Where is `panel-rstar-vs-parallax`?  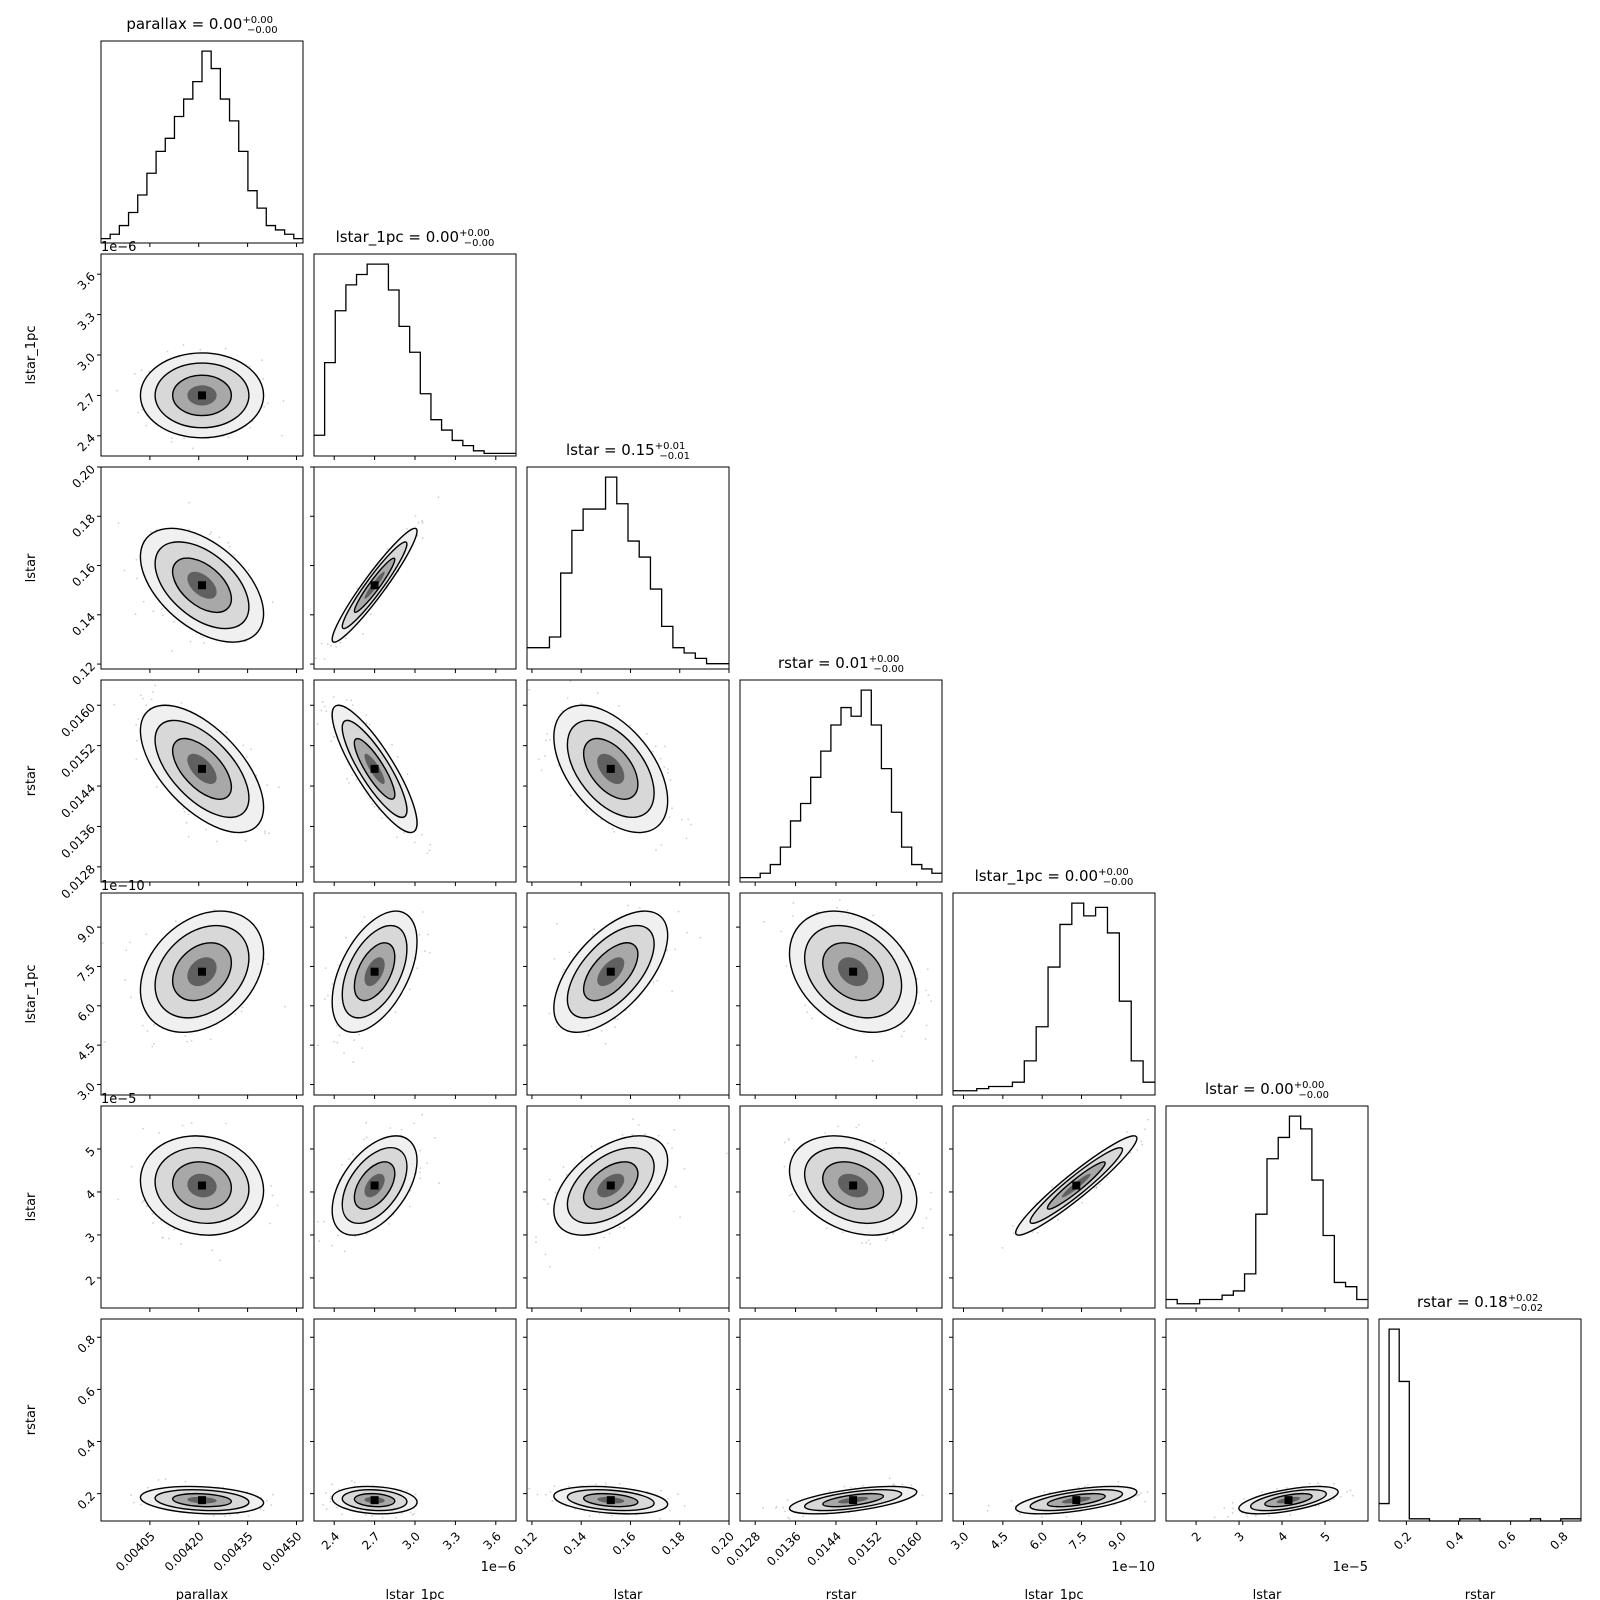
panel-rstar-vs-parallax is located at coordinates (202, 1420).